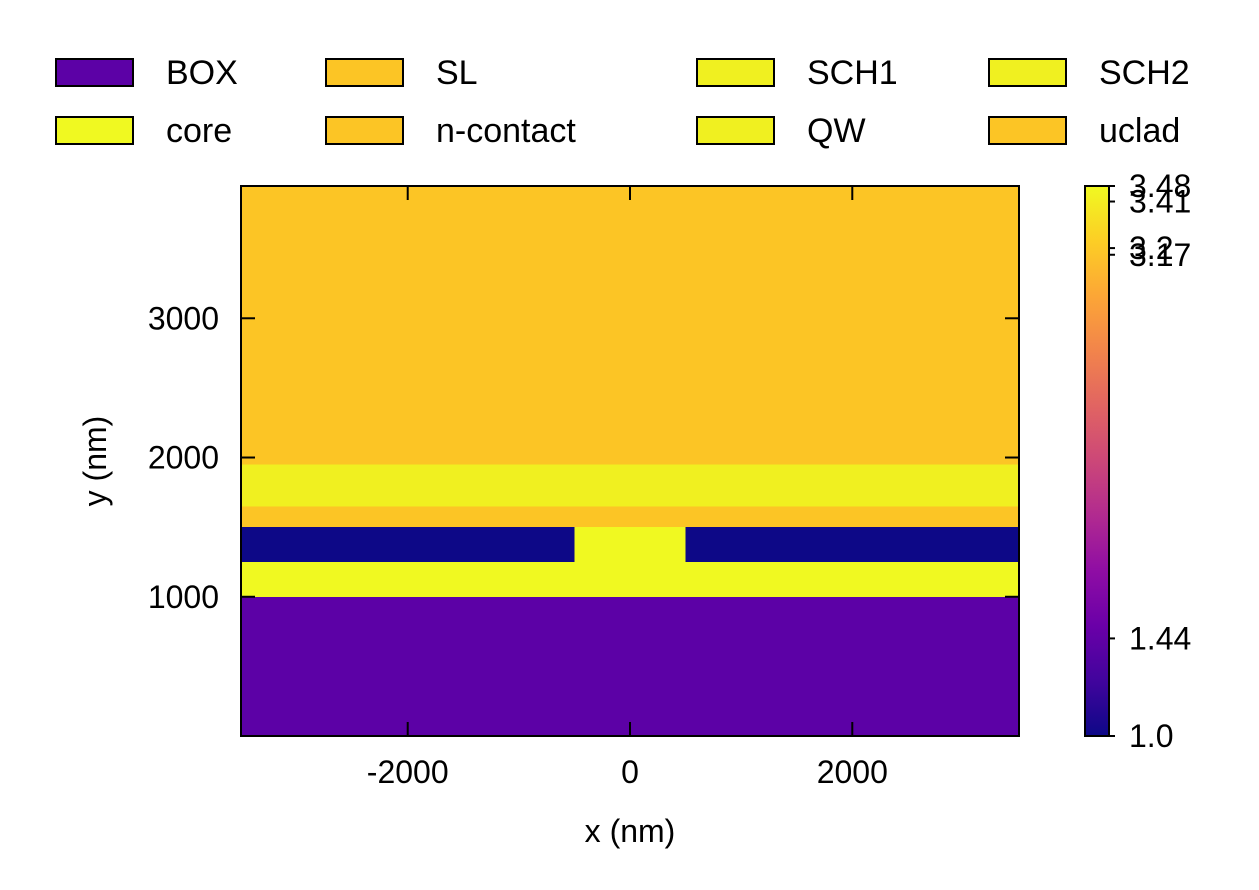 This screenshot has height=890, width=1259. Describe the element at coordinates (457, 73) in the screenshot. I see `legend-label: SL` at that location.